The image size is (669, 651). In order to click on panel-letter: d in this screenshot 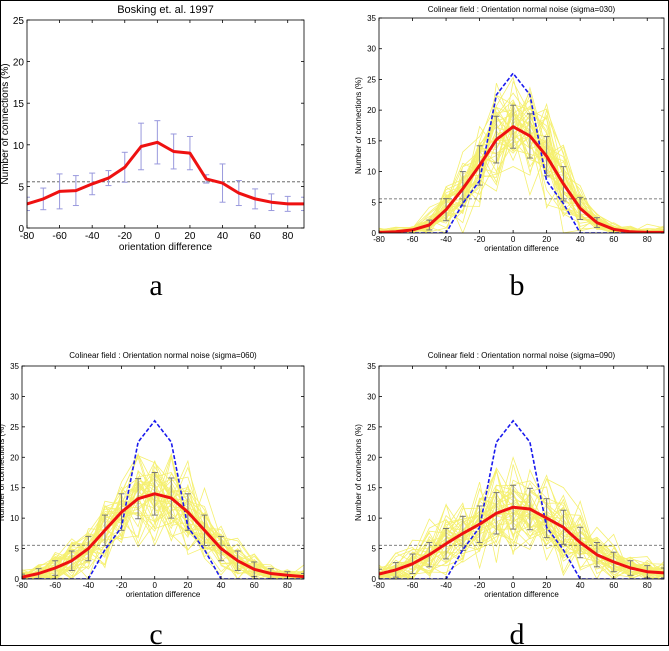, I will do `click(517, 632)`.